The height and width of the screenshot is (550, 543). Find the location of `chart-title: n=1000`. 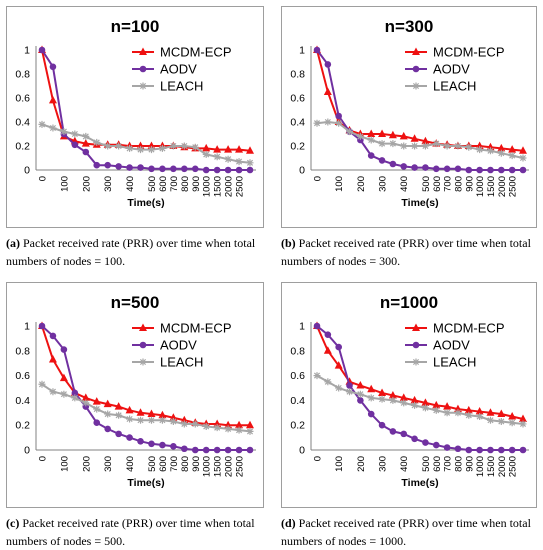

chart-title: n=1000 is located at coordinates (409, 302).